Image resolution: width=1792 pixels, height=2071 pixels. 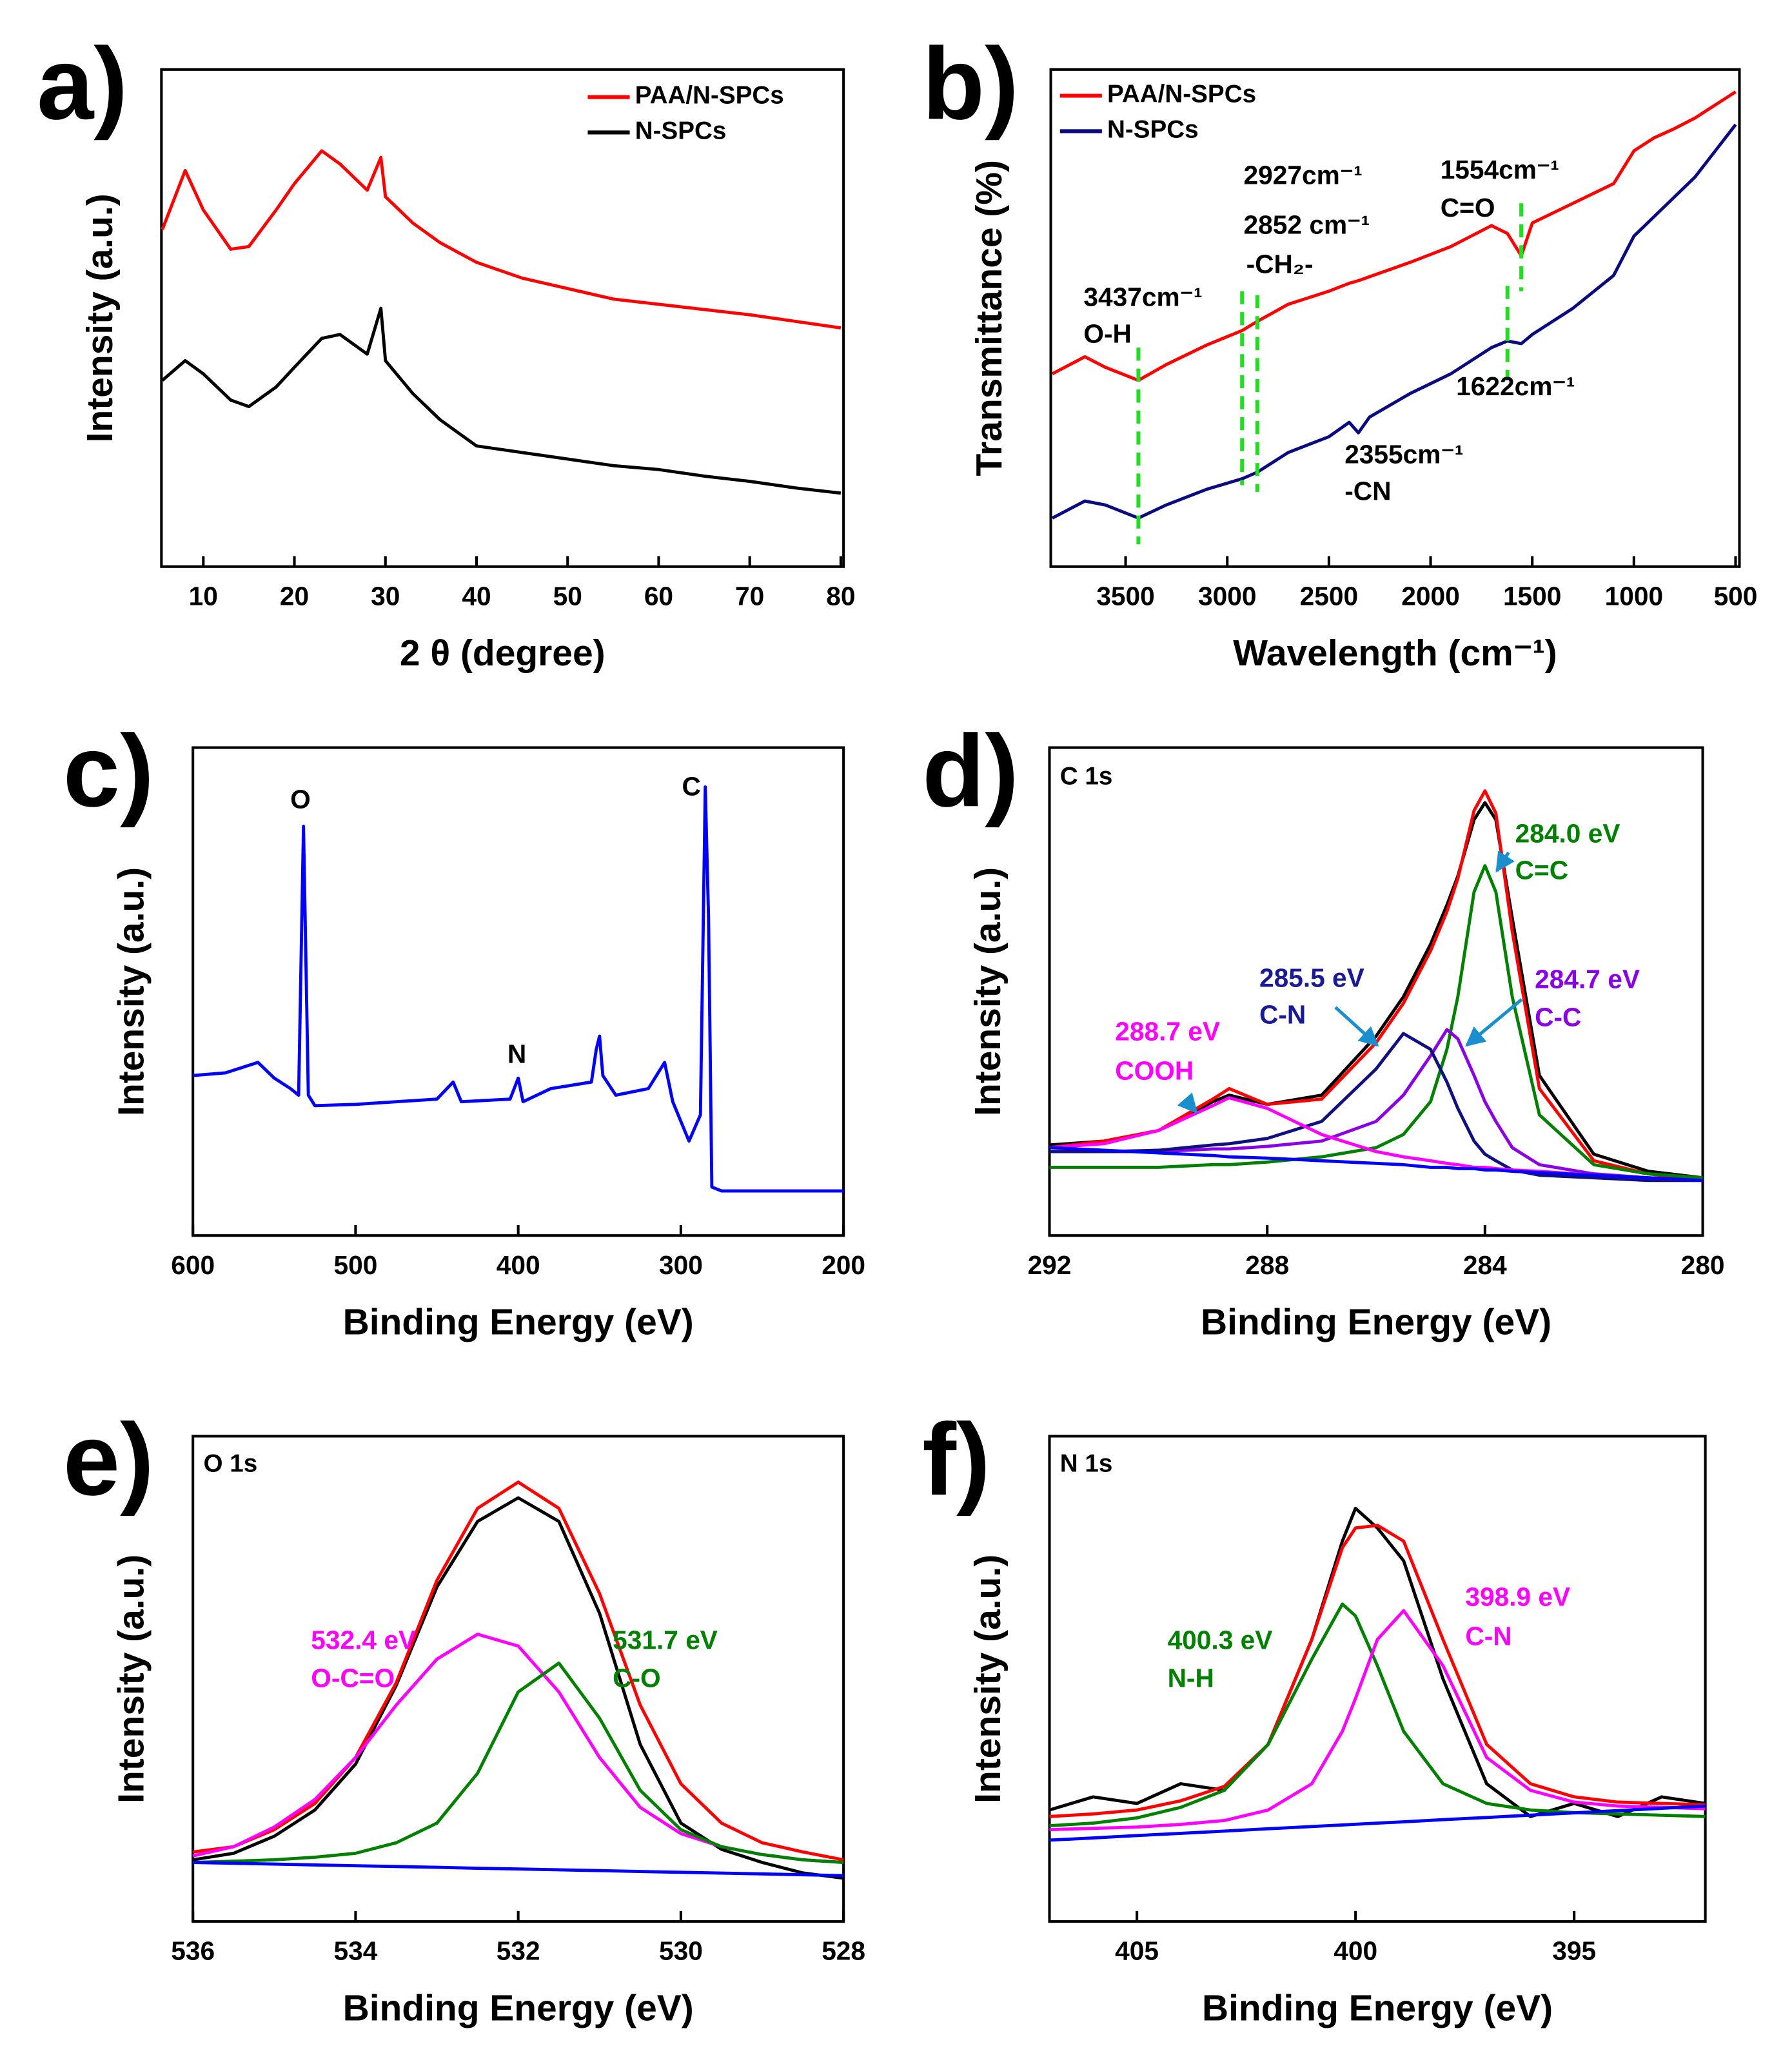 I want to click on x-tick-label: 530, so click(x=681, y=1951).